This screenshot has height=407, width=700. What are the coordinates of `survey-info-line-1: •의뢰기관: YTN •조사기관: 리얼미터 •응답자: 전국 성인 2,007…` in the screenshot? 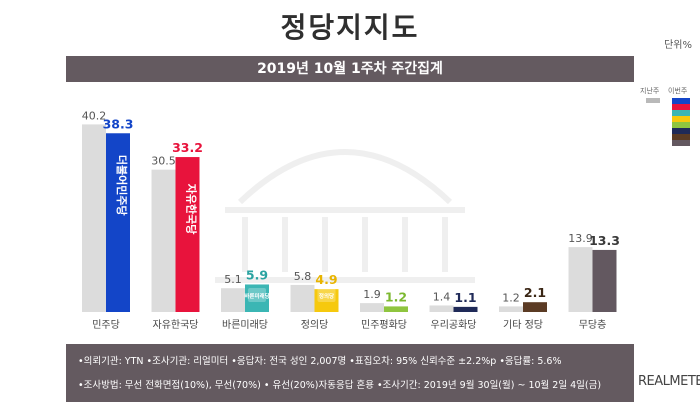 It's located at (320, 361).